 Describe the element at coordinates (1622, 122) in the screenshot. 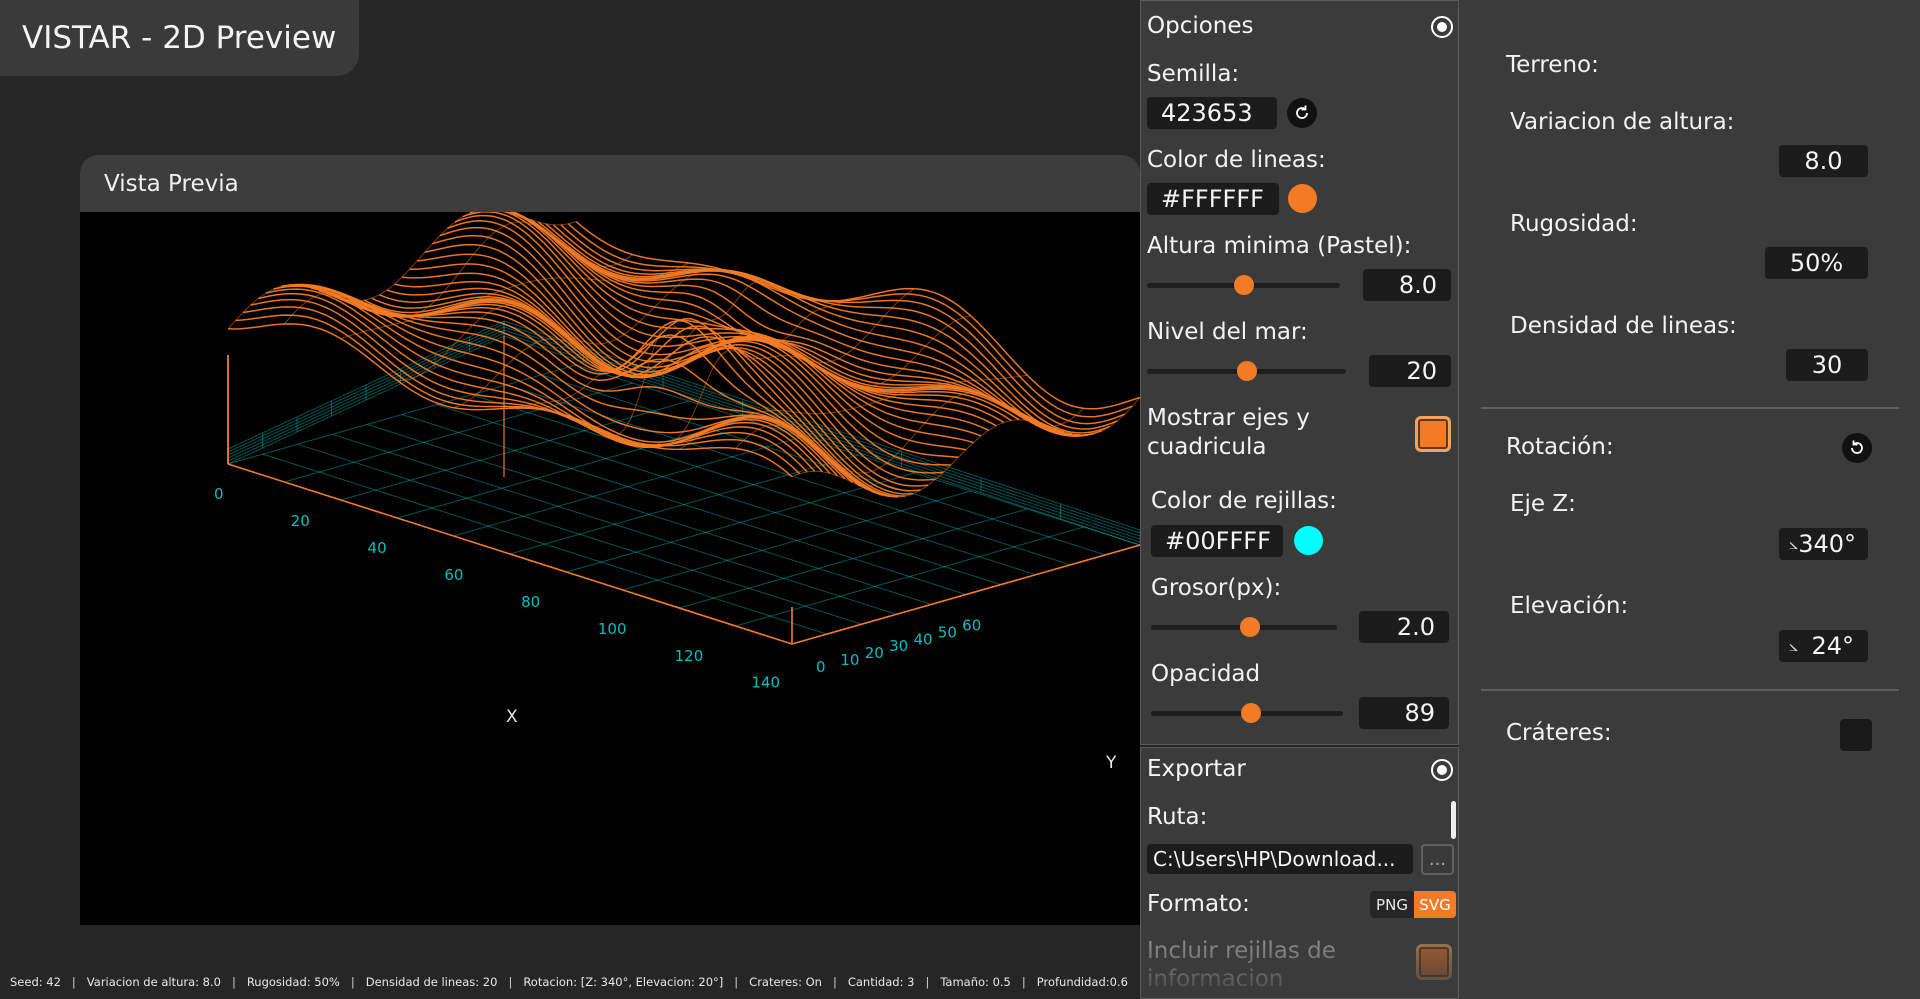

I see `height-variation-label: Variacion de altura:` at that location.